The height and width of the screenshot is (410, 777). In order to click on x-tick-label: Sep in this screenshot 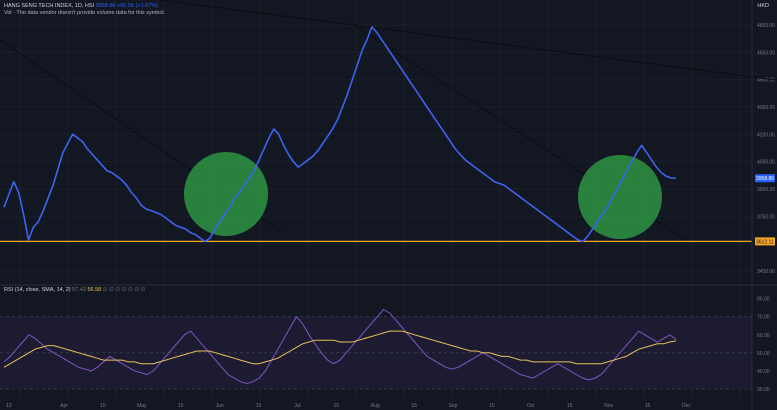, I will do `click(453, 406)`.